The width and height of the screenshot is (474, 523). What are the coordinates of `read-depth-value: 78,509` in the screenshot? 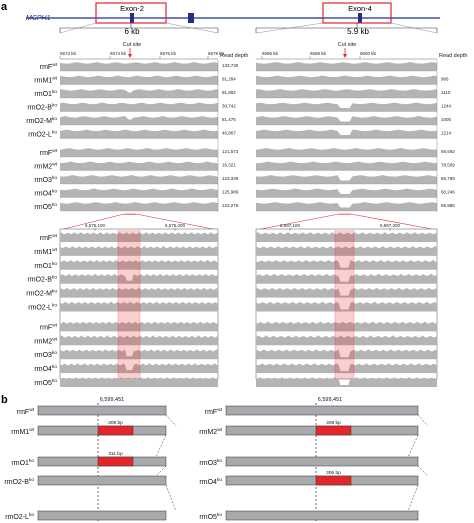 It's located at (448, 165).